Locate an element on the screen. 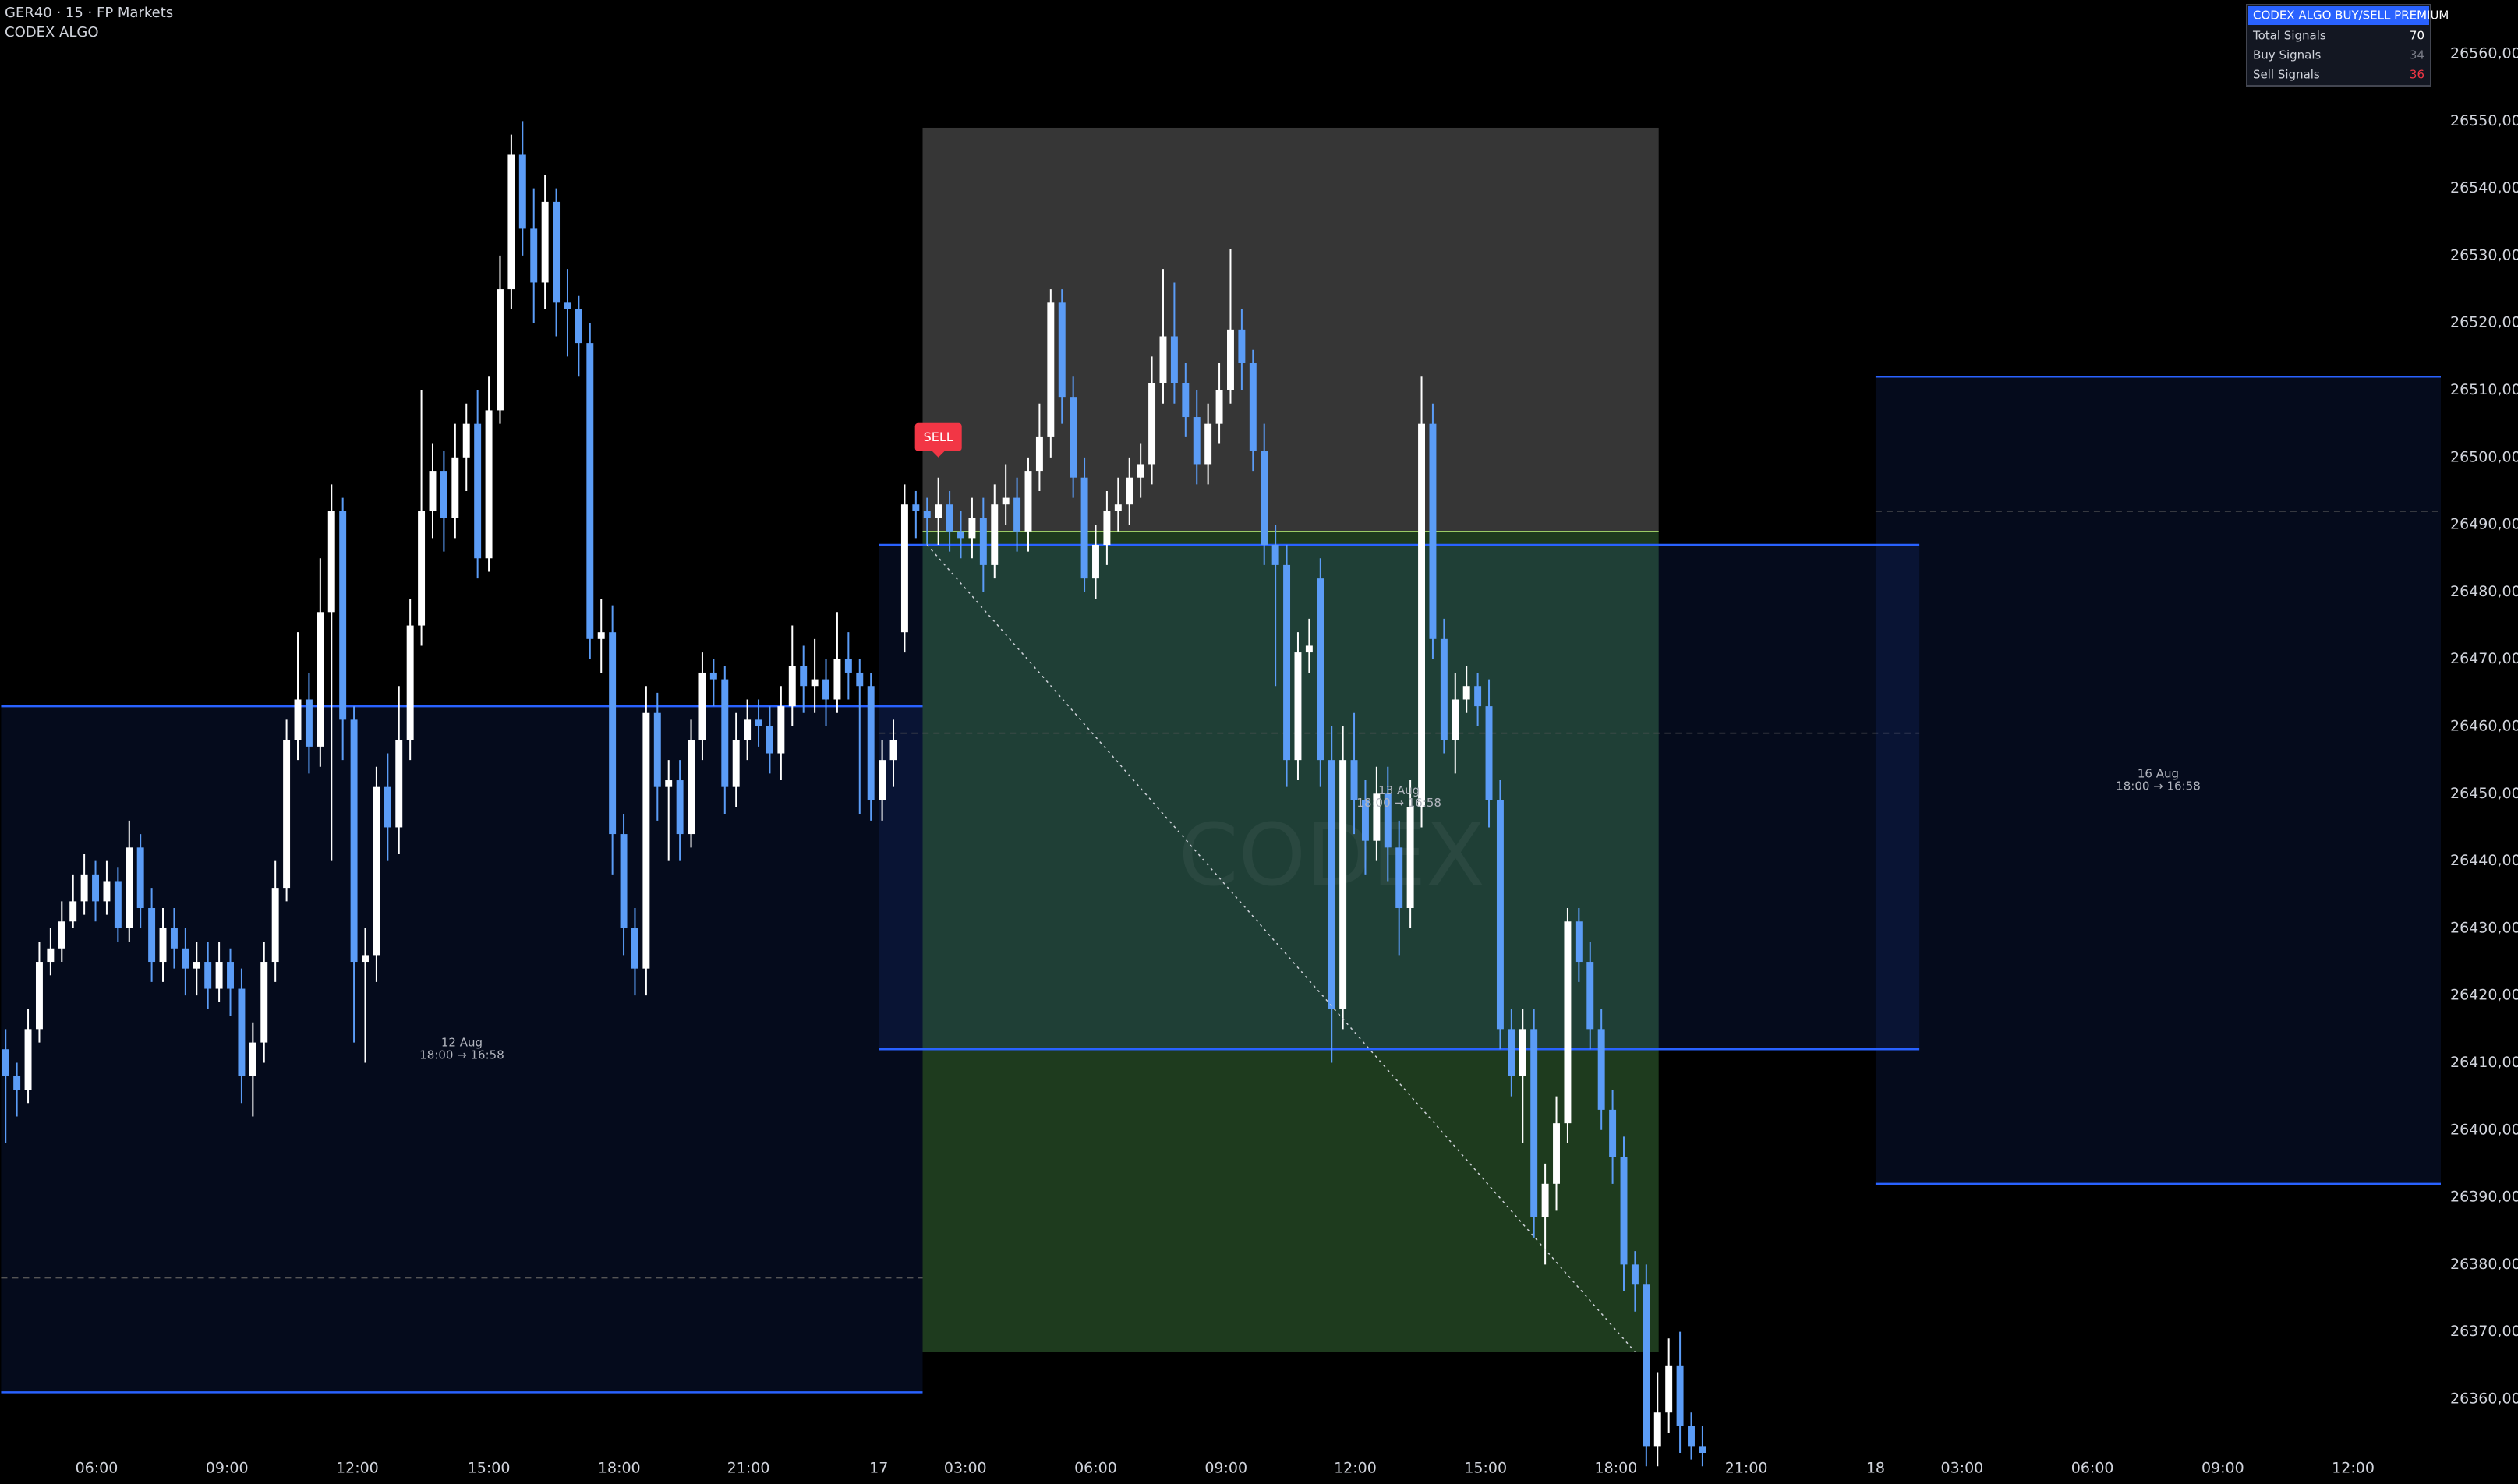  y-tick-label: 26530,00 is located at coordinates (2484, 254).